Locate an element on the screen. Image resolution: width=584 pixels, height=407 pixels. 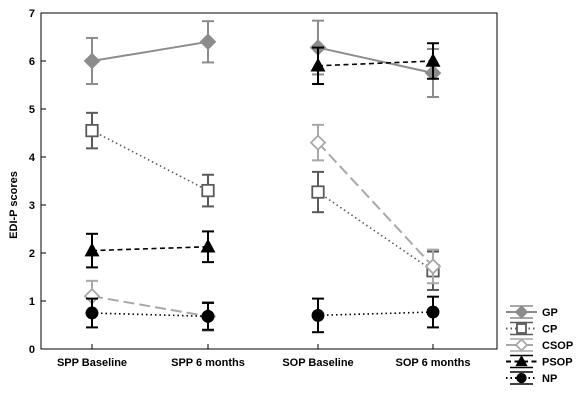
series-np is located at coordinates (262, 314).